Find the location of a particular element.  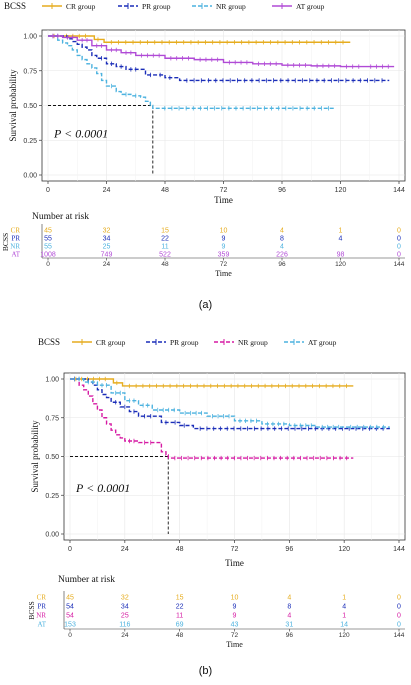

y-tick-label: 0.25 is located at coordinates (30, 141).